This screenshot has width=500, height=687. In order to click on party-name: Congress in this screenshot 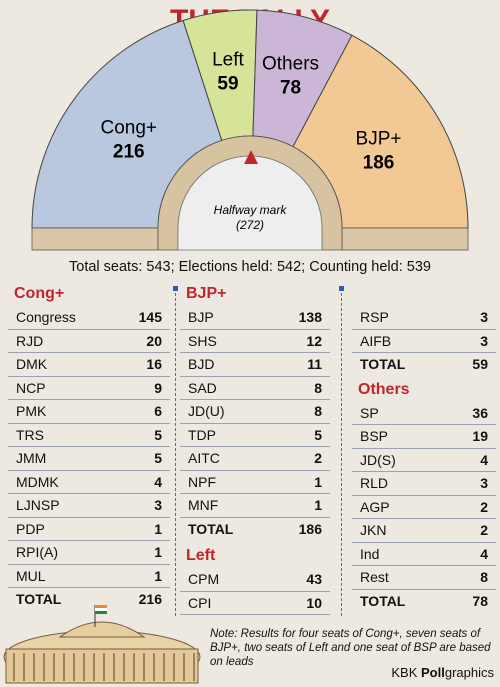, I will do `click(46, 317)`.